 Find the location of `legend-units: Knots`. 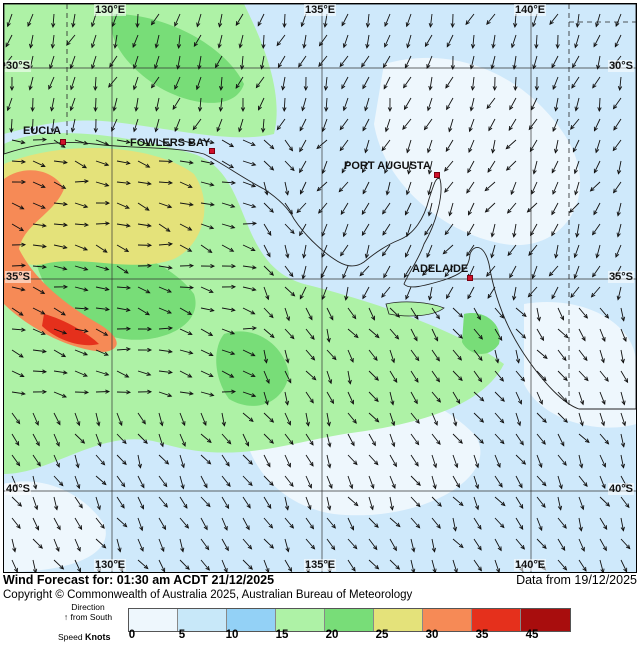

legend-units: Knots is located at coordinates (97, 637).